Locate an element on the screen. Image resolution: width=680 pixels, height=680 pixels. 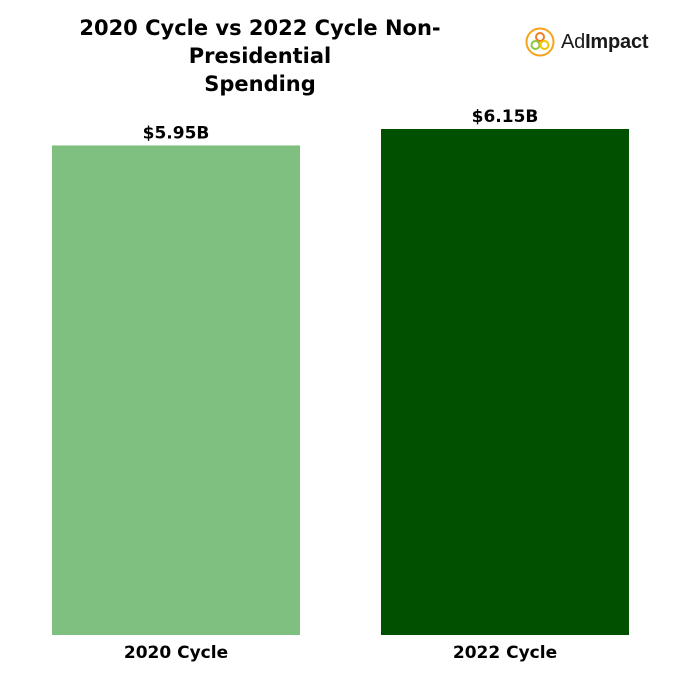
data-label-0: $5.95B is located at coordinates (176, 133).